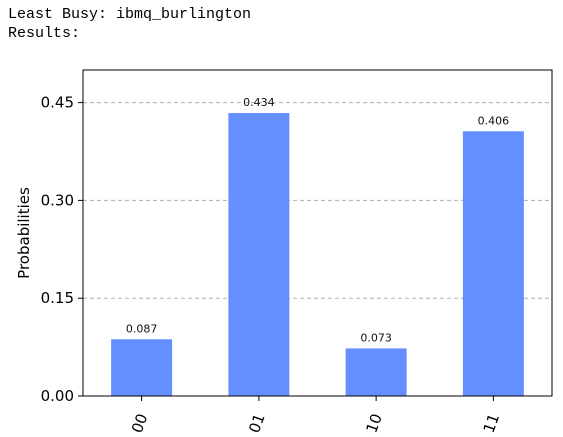 Image resolution: width=563 pixels, height=437 pixels. I want to click on bar-value-label: 0.434, so click(259, 102).